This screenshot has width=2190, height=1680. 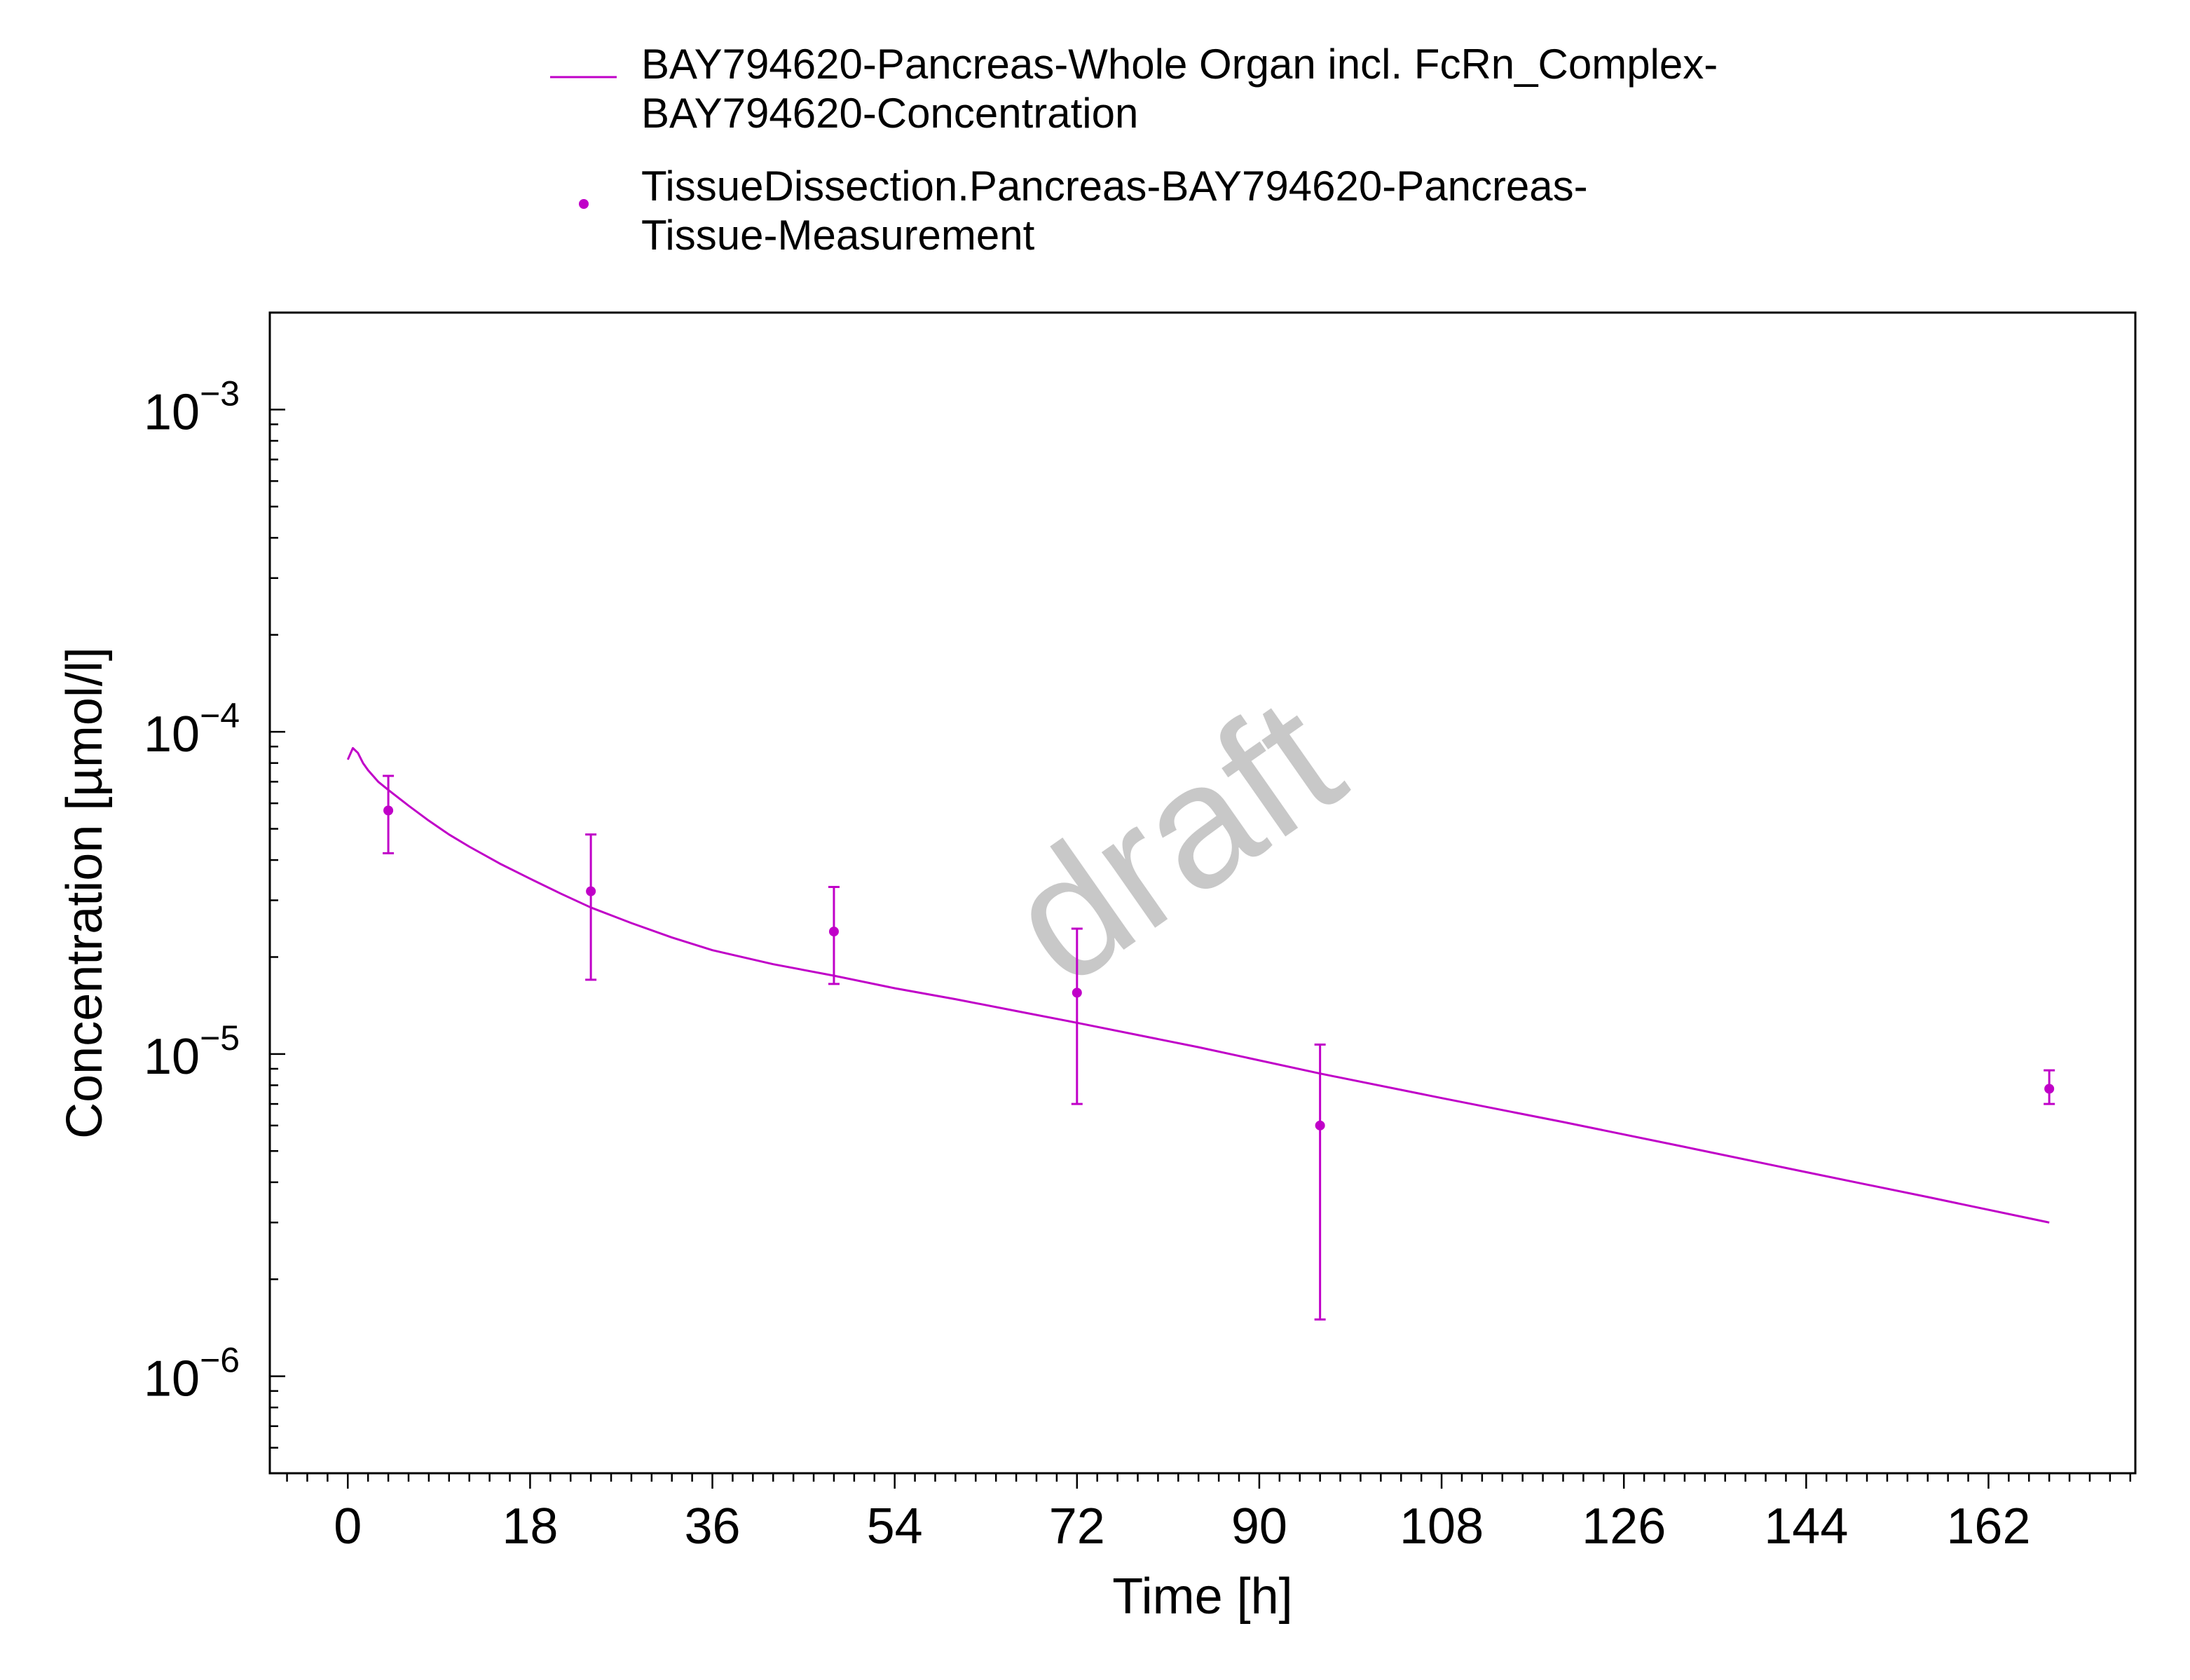 What do you see at coordinates (1202, 1597) in the screenshot?
I see `x-axis-title: Time [h]` at bounding box center [1202, 1597].